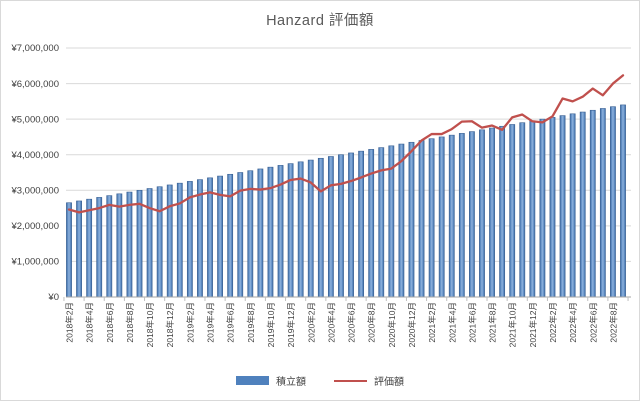 This screenshot has height=401, width=640. What do you see at coordinates (352, 322) in the screenshot?
I see `x-axis-label: 2020年6月` at bounding box center [352, 322].